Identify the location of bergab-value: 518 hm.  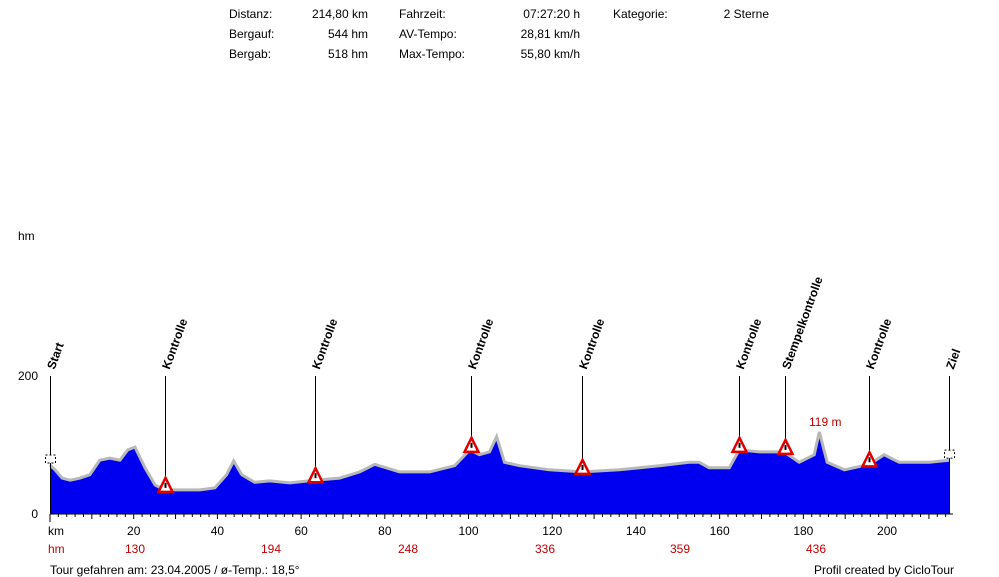
(347, 54).